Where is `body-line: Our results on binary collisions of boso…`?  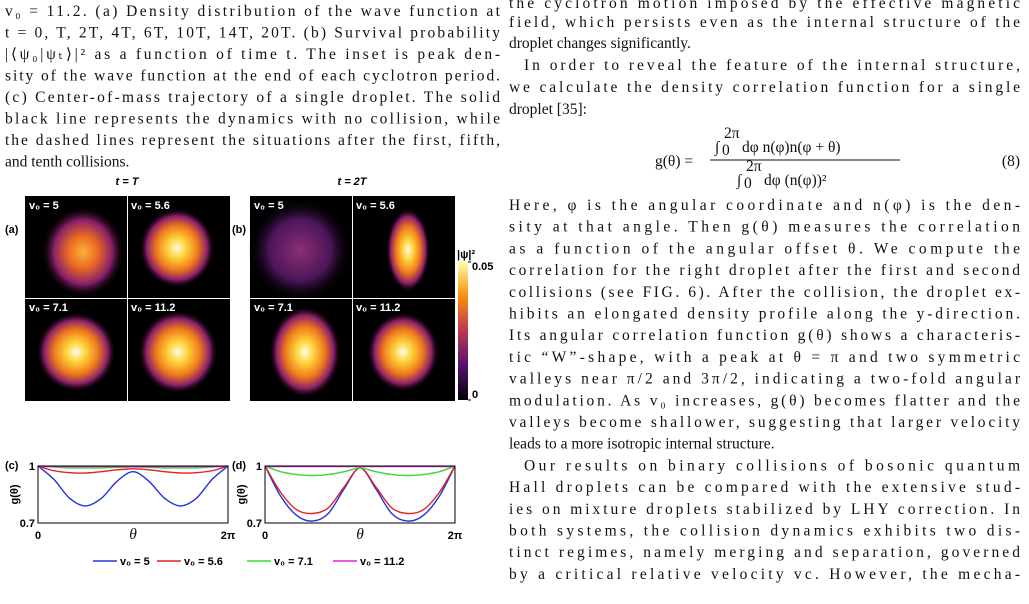 body-line: Our results on binary collisions of boso… is located at coordinates (772, 465).